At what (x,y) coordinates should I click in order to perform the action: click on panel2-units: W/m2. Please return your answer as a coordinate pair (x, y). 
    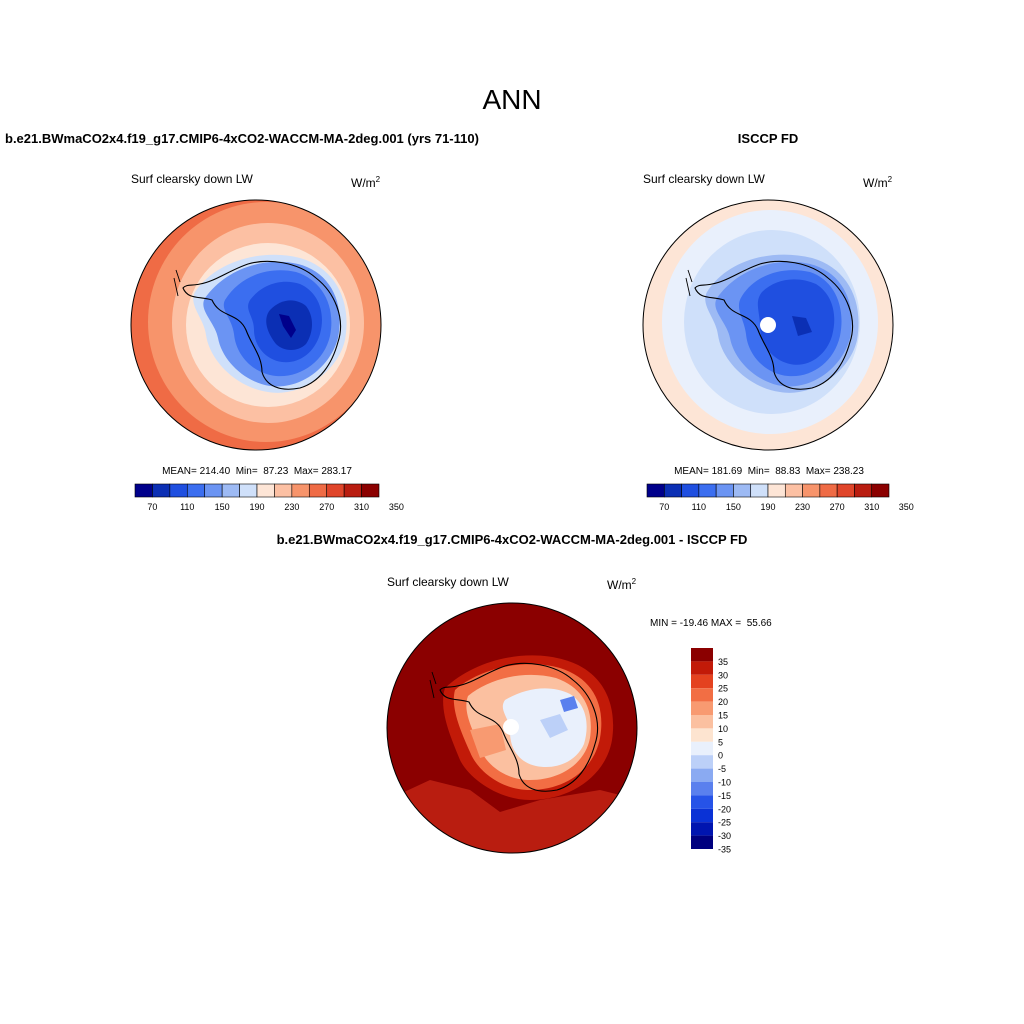
    Looking at the image, I should click on (877, 182).